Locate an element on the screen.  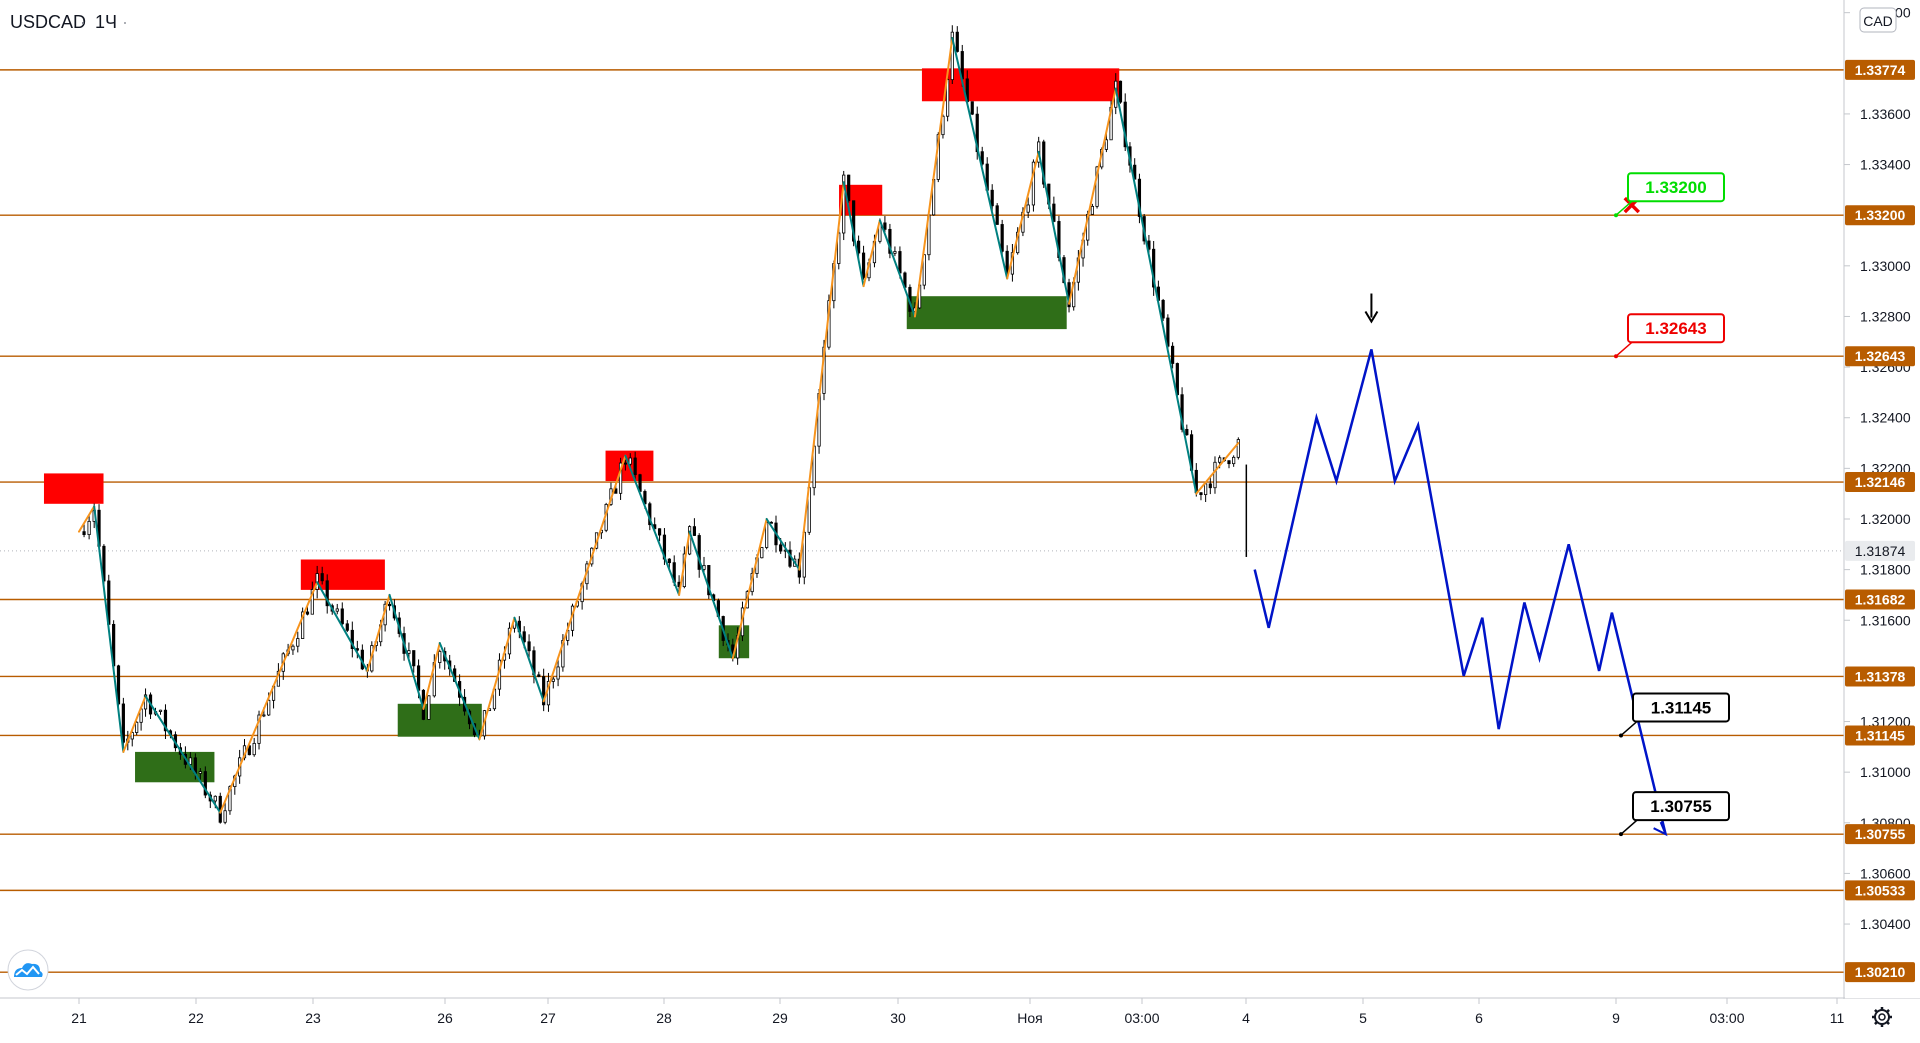
y-tick-label: 1.33400 is located at coordinates (1885, 165).